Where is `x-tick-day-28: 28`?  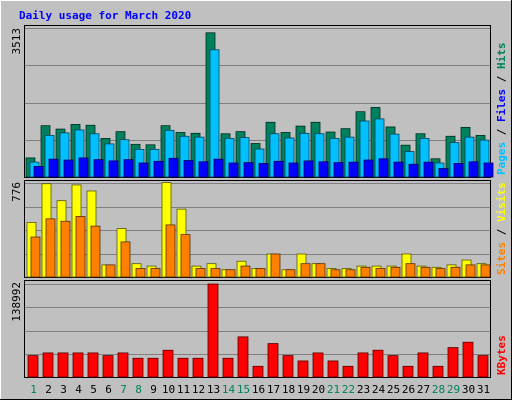
x-tick-day-28: 28 is located at coordinates (438, 389).